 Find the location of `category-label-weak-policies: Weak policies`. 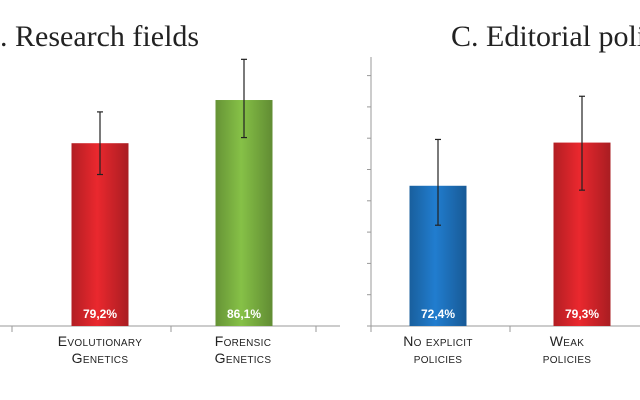

category-label-weak-policies: Weak policies is located at coordinates (567, 350).